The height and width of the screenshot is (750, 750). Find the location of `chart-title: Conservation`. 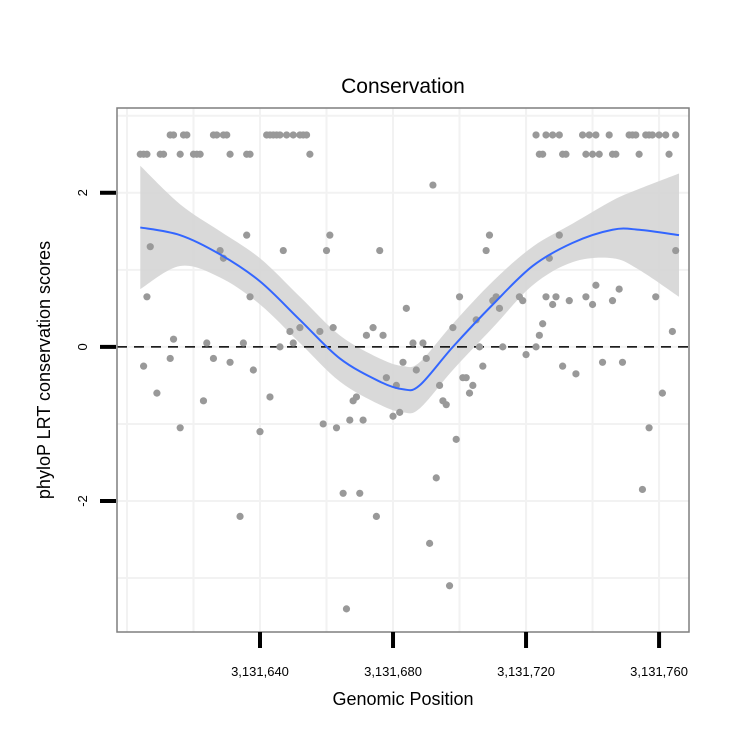

chart-title: Conservation is located at coordinates (403, 86).